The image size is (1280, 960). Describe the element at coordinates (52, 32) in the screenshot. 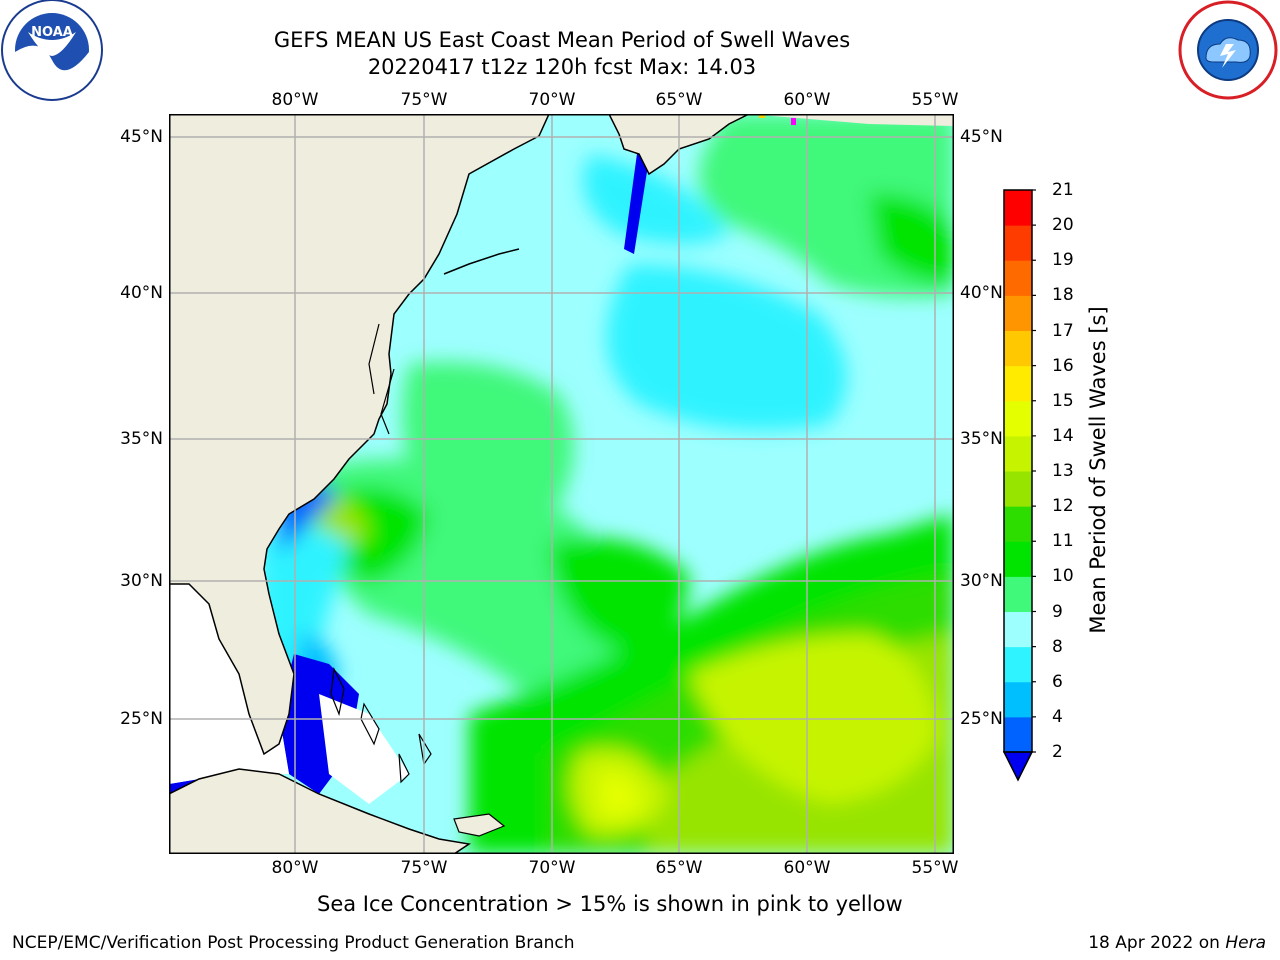

I see `noaa-text: NOAA` at that location.